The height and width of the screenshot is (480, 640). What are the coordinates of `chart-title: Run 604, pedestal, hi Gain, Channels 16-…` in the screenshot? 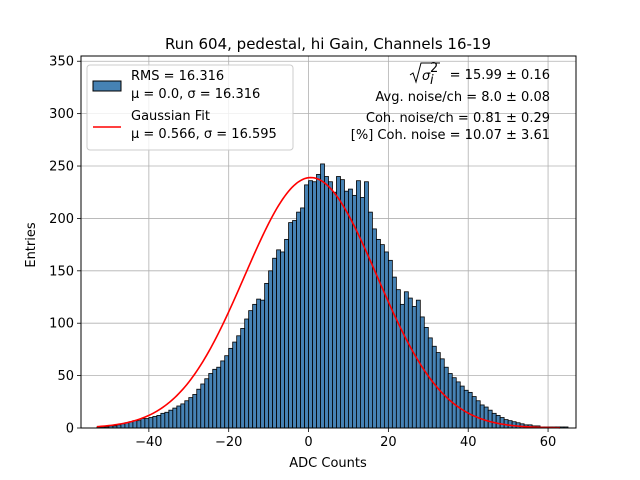 It's located at (328, 44).